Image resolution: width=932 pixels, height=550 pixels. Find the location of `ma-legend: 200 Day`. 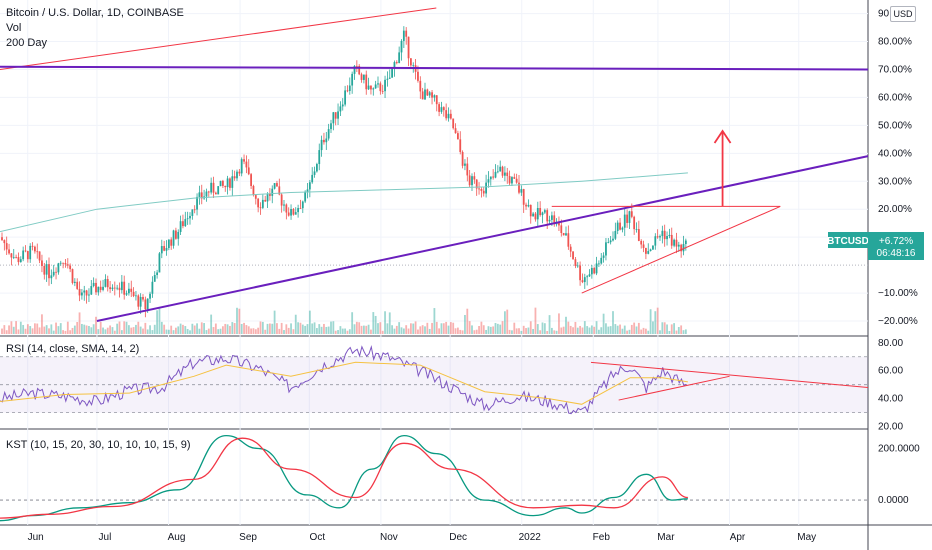

ma-legend: 200 Day is located at coordinates (26, 43).